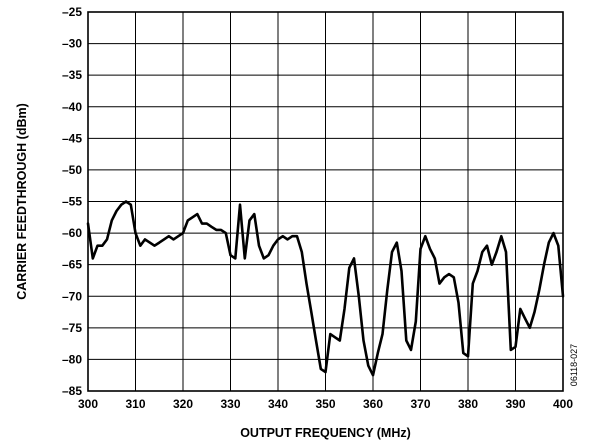  Describe the element at coordinates (420, 404) in the screenshot. I see `x-tick-label: 370` at that location.